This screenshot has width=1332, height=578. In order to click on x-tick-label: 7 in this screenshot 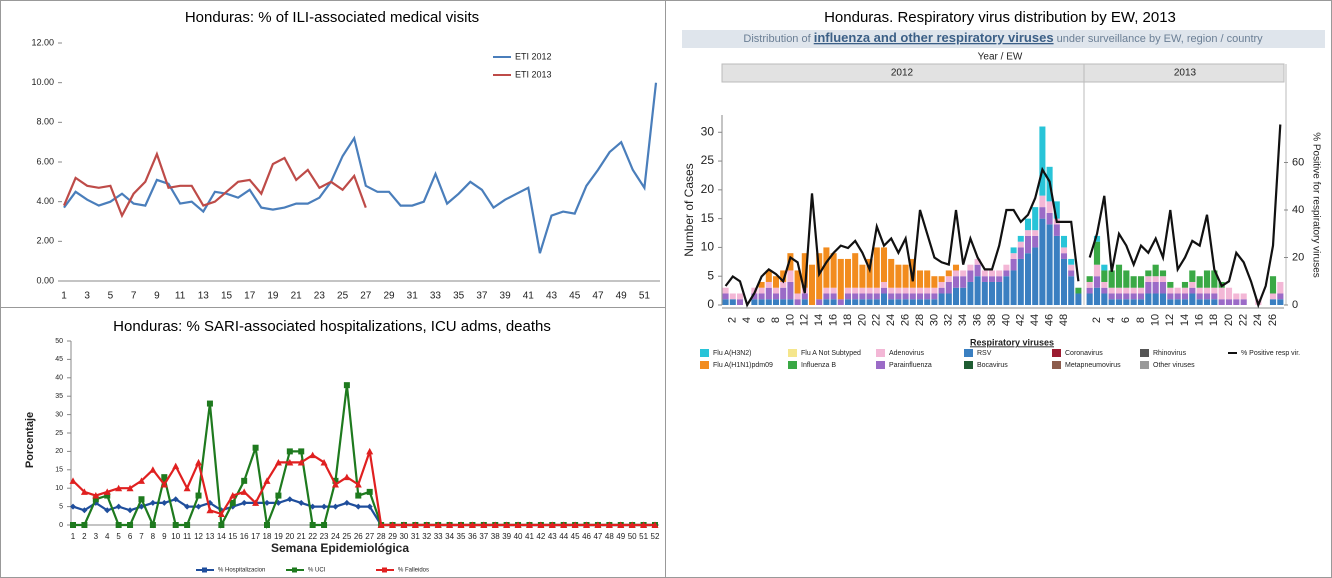, I will do `click(134, 296)`.